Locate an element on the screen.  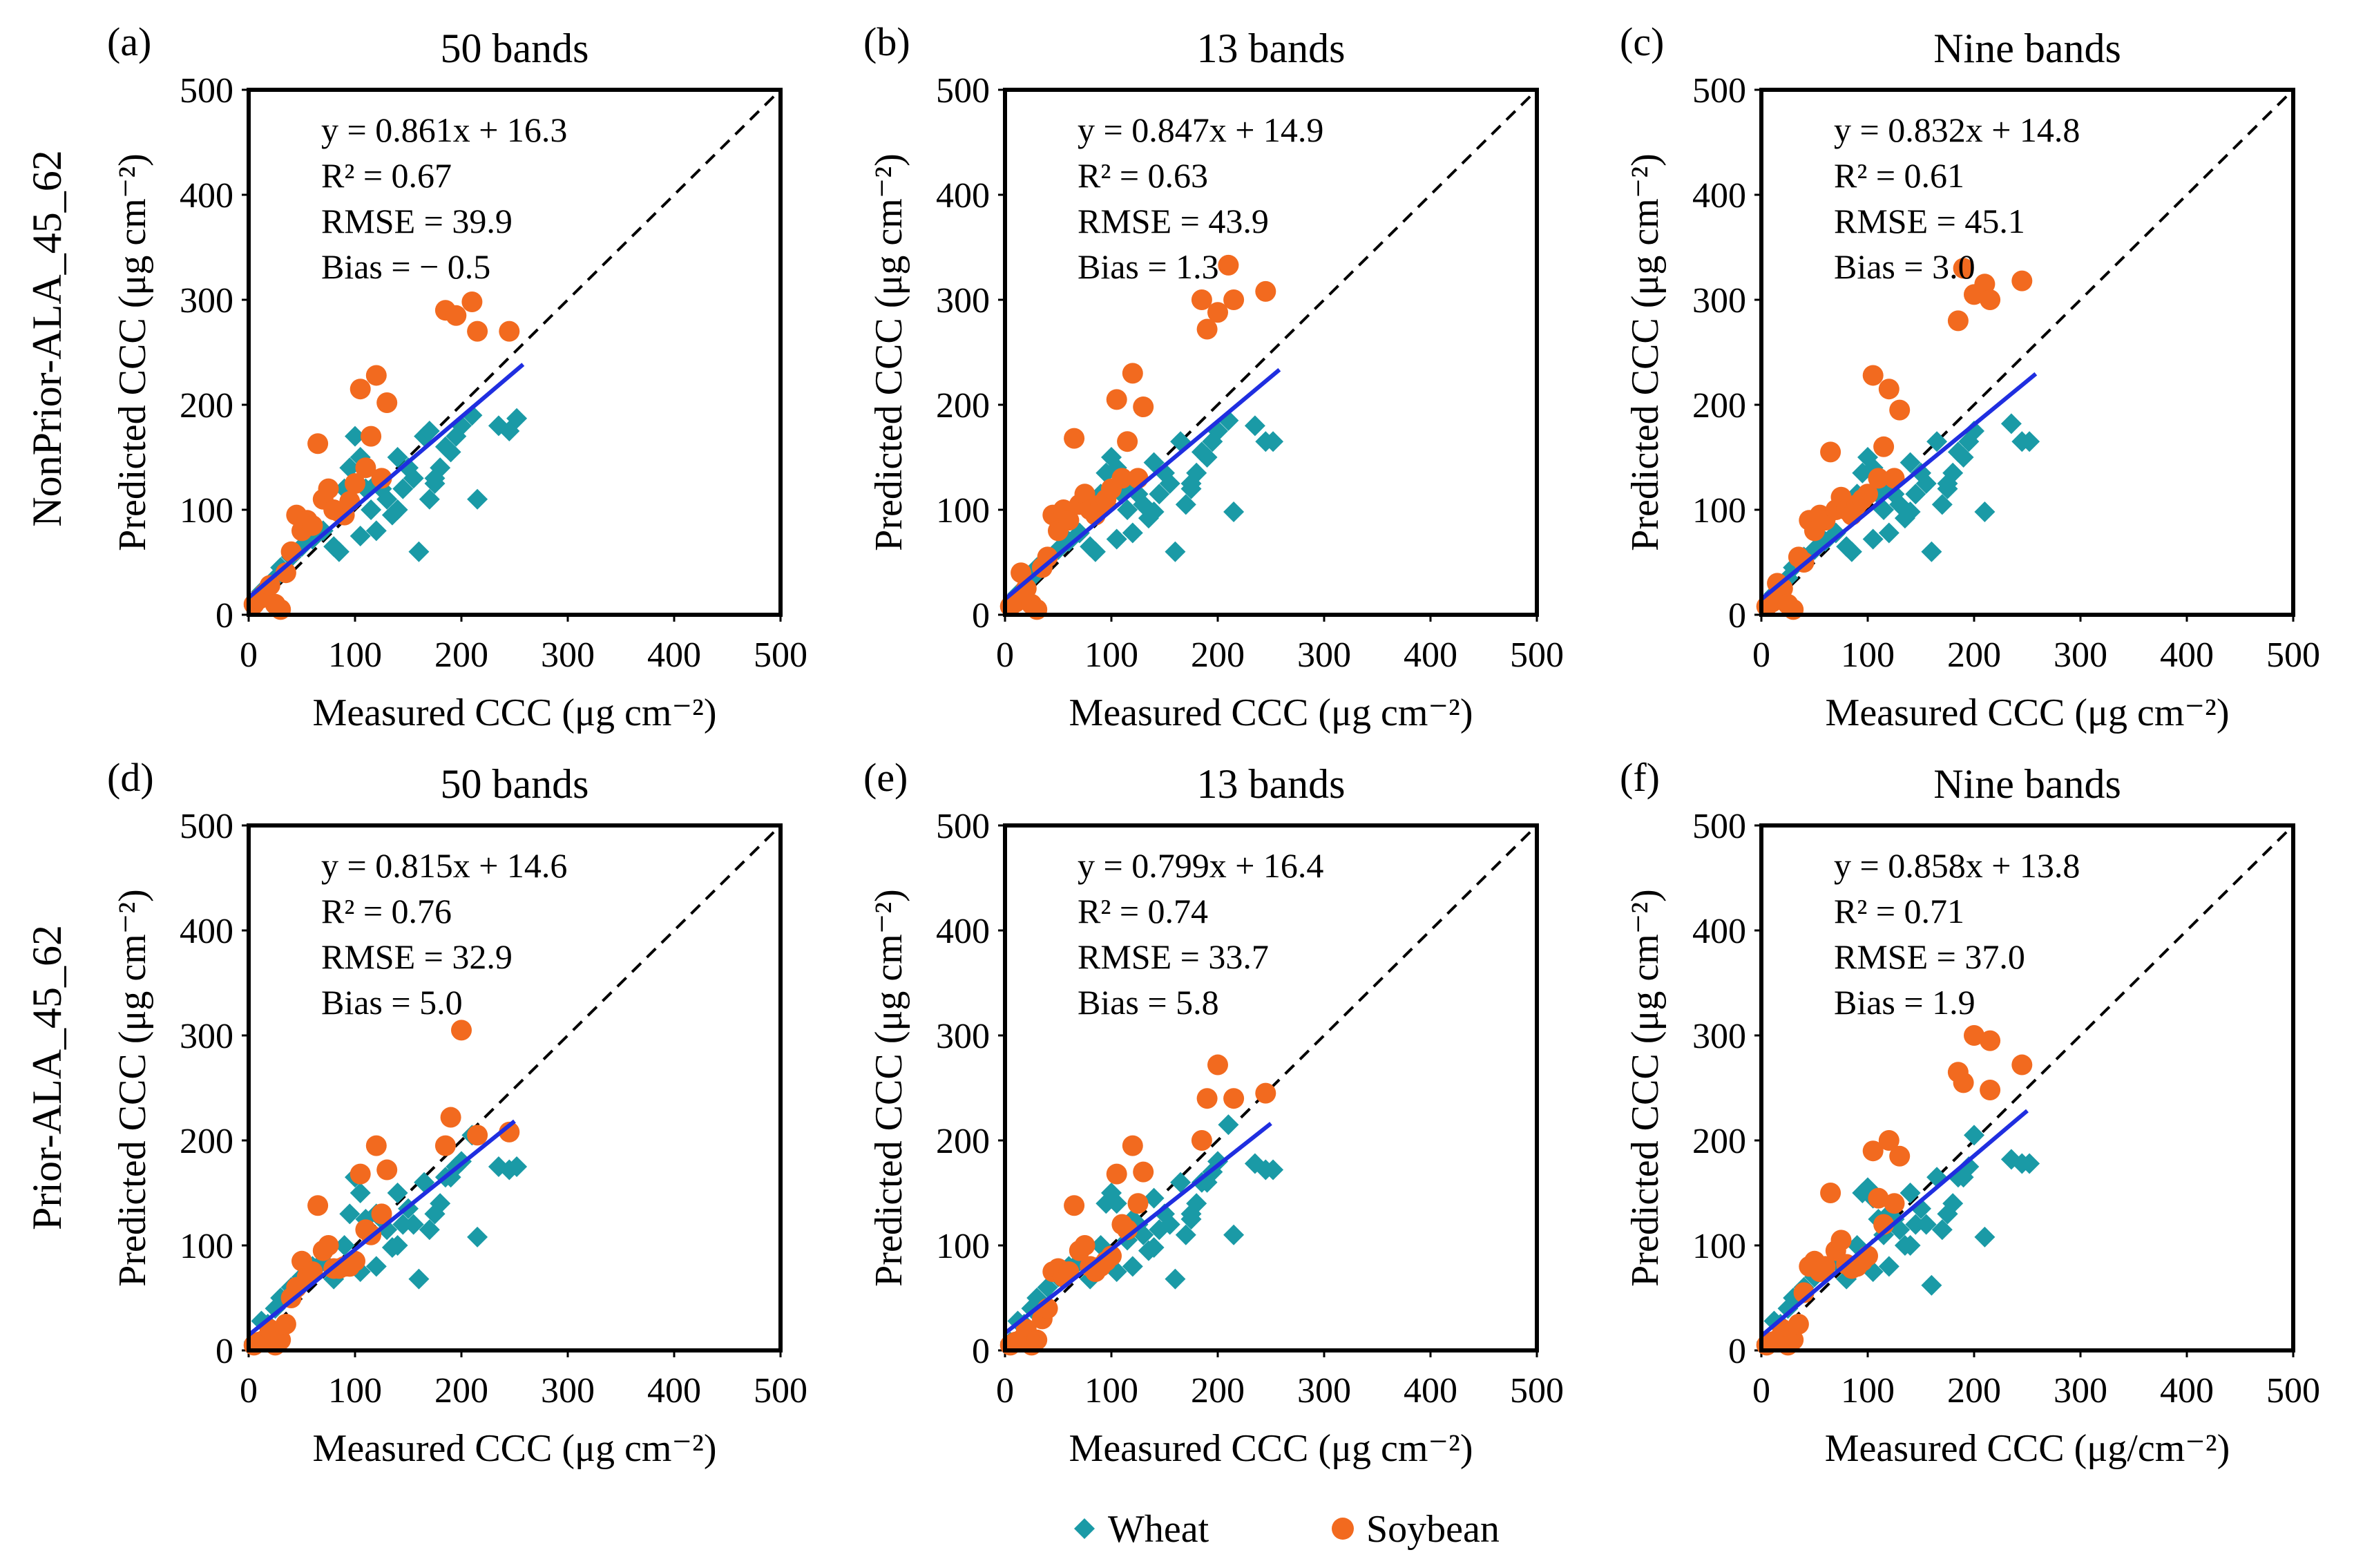
stat-text: Bias = 5.0 is located at coordinates (392, 1002).